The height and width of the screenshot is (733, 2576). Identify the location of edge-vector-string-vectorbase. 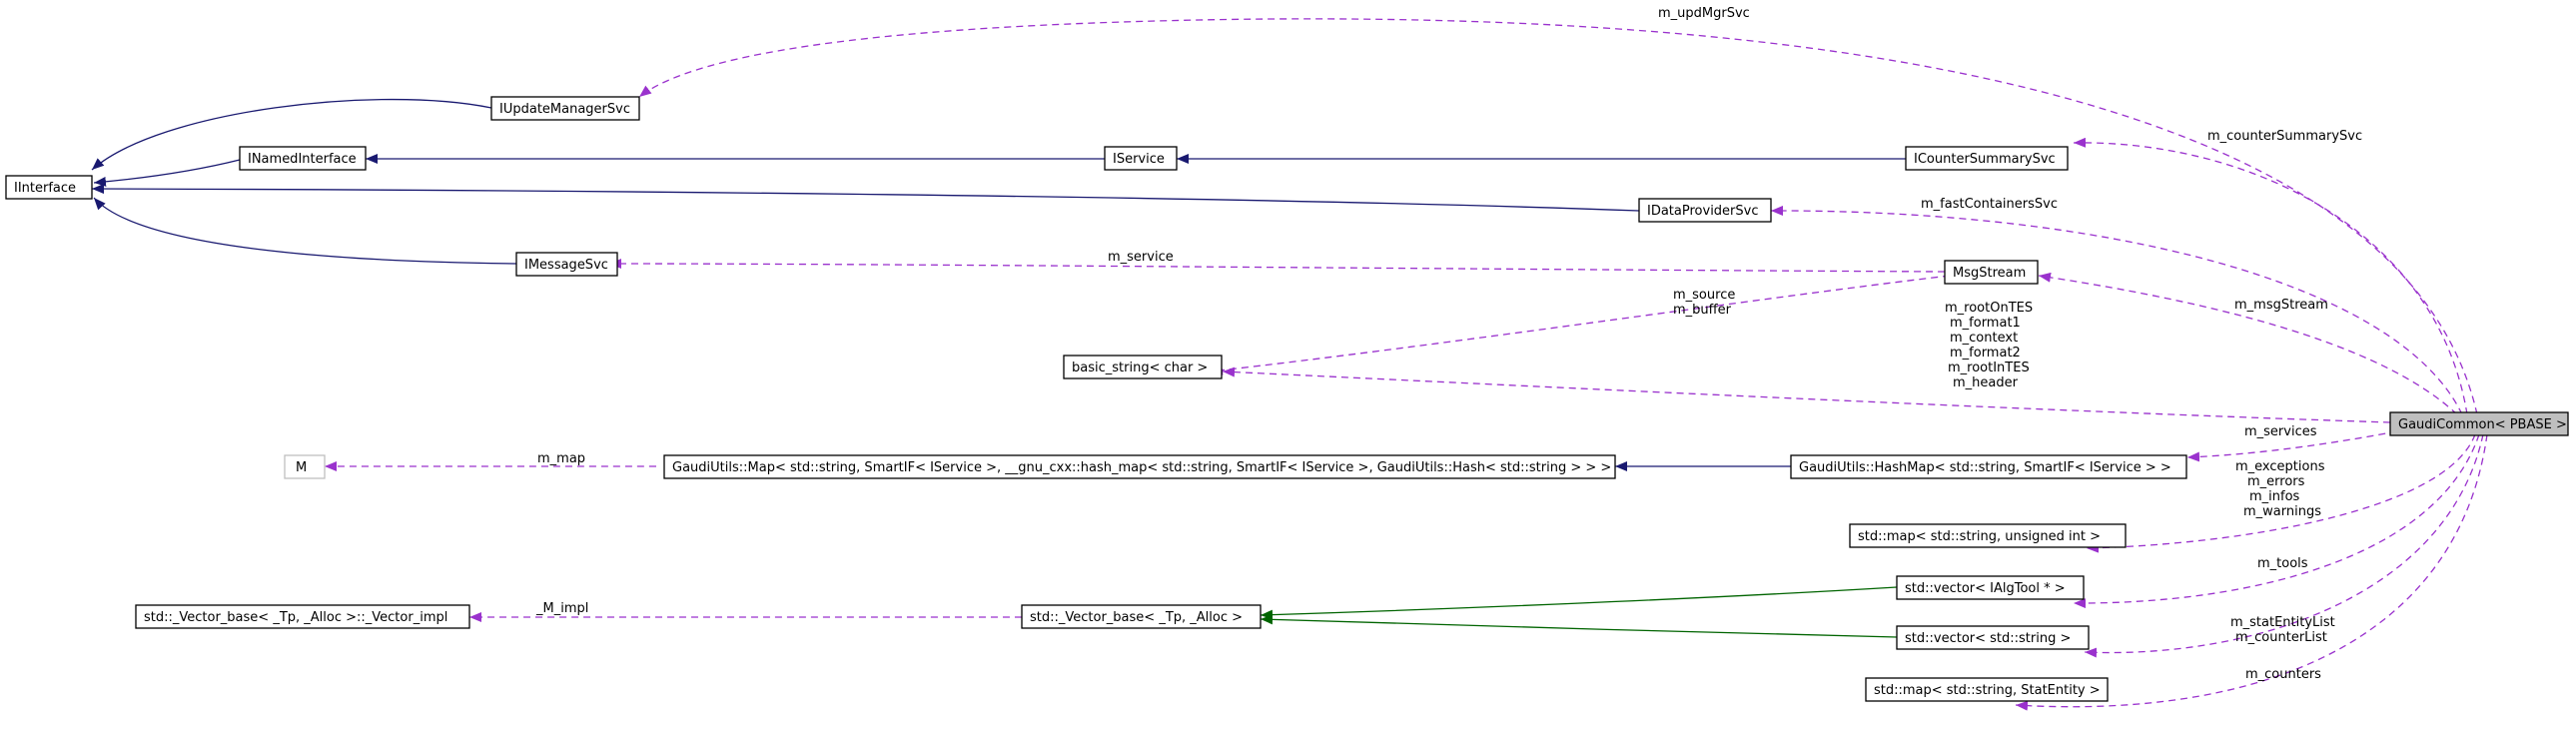
(1579, 626).